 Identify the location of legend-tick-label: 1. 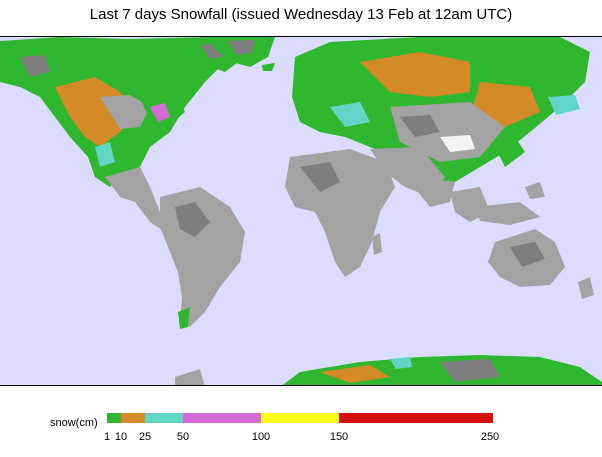
(107, 437).